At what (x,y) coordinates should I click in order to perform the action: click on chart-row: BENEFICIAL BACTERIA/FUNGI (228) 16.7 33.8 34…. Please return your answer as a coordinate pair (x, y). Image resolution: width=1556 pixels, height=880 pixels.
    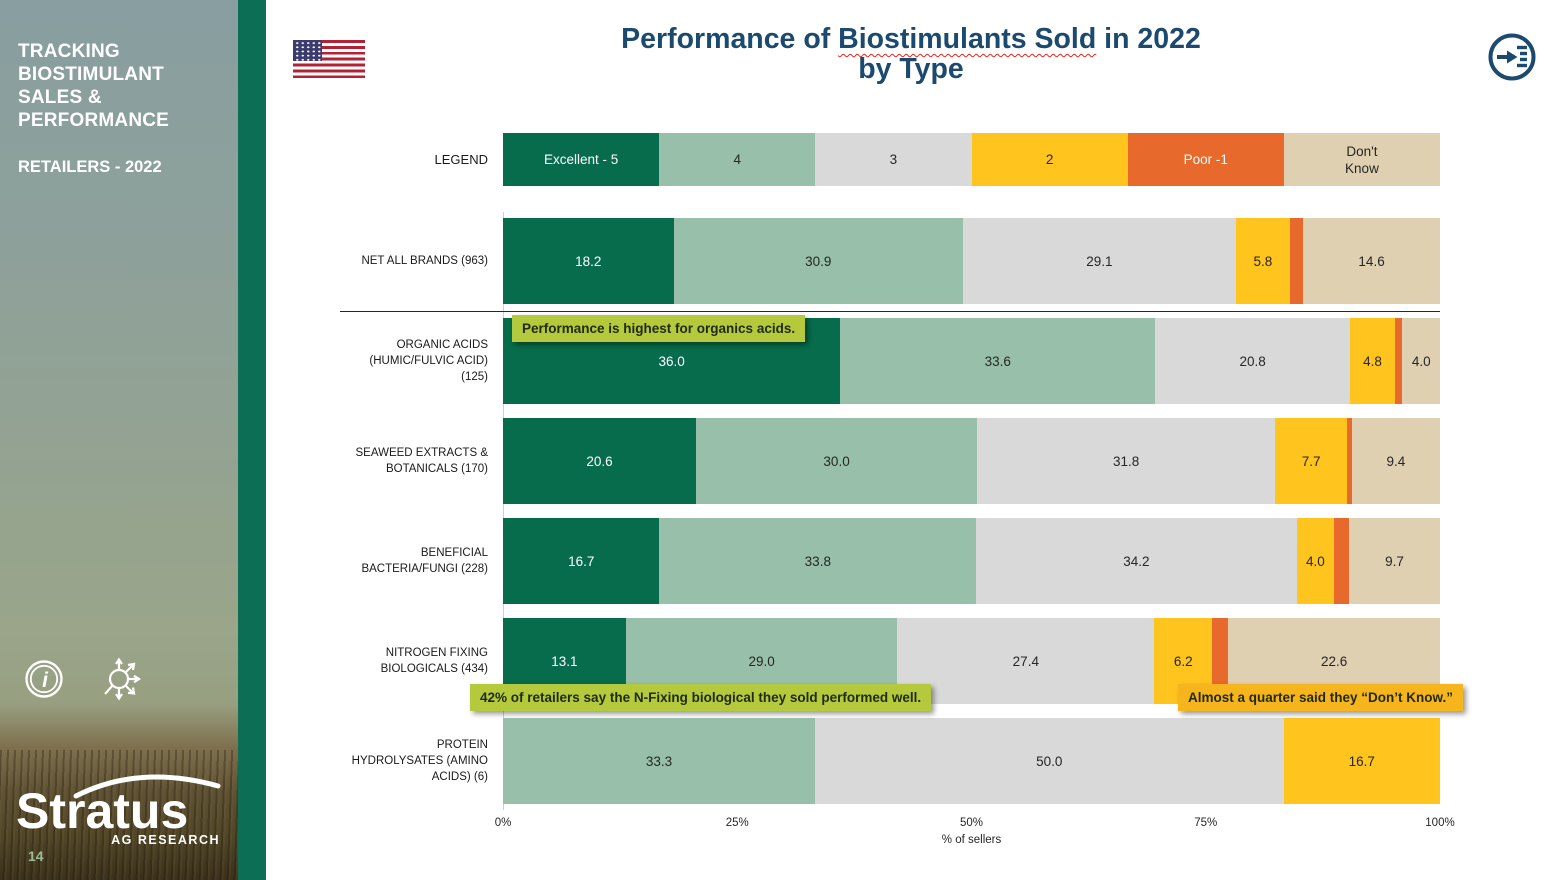
    Looking at the image, I should click on (778, 561).